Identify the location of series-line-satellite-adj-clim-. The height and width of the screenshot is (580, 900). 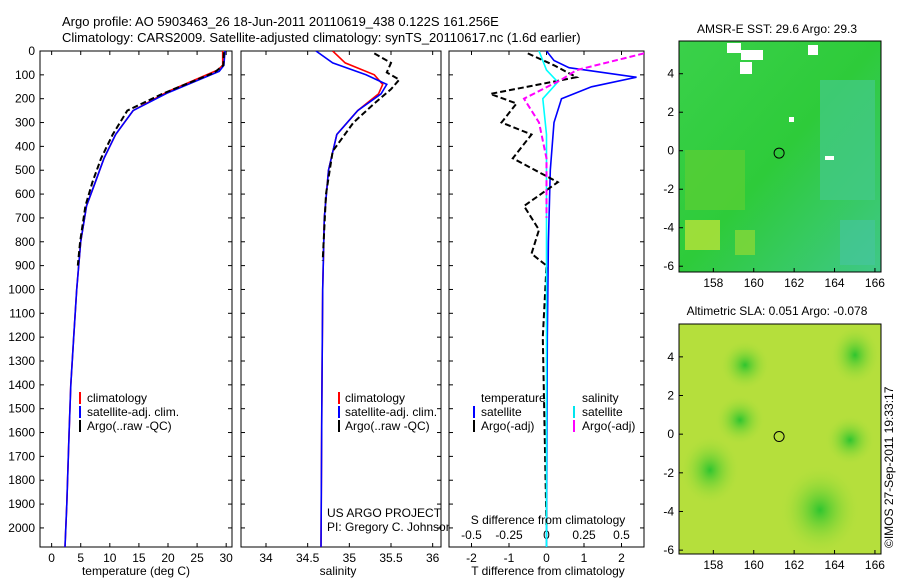
(351, 299).